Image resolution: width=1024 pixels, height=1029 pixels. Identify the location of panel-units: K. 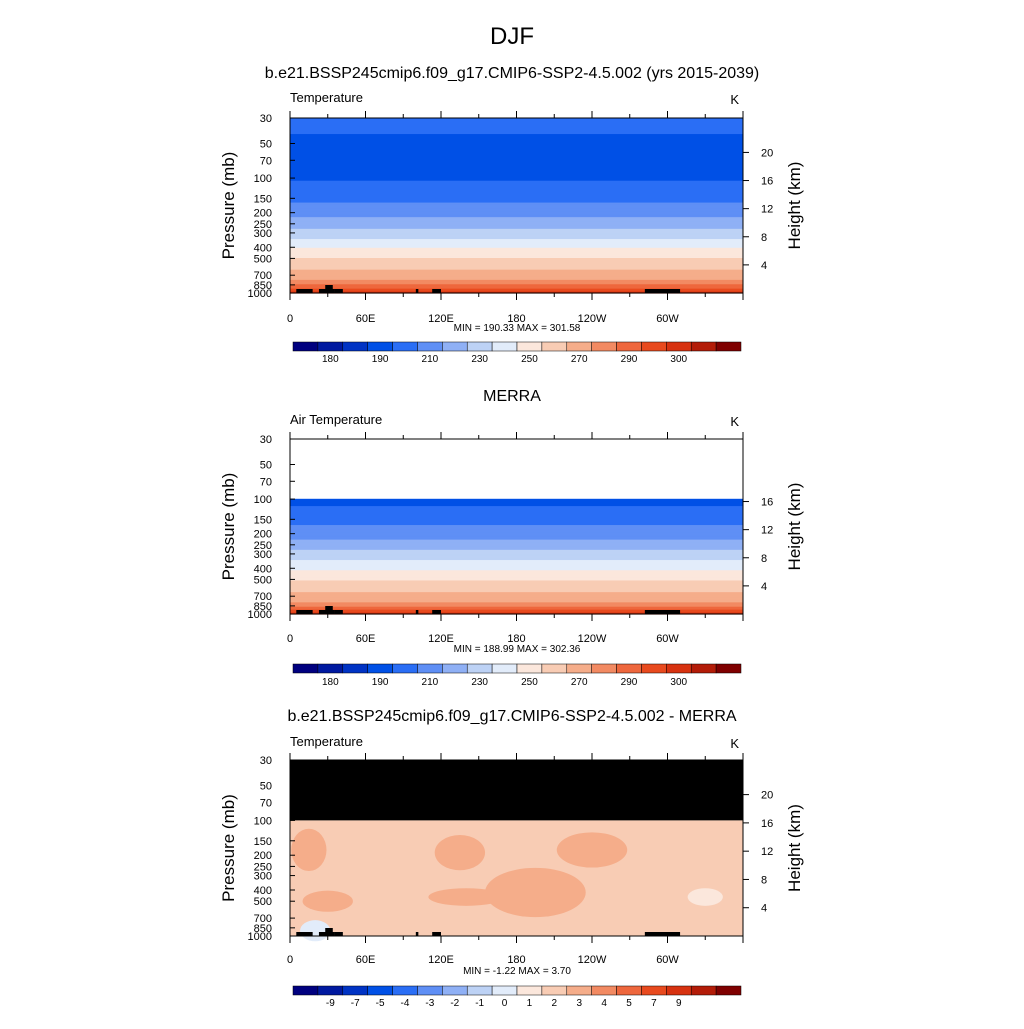
(734, 99).